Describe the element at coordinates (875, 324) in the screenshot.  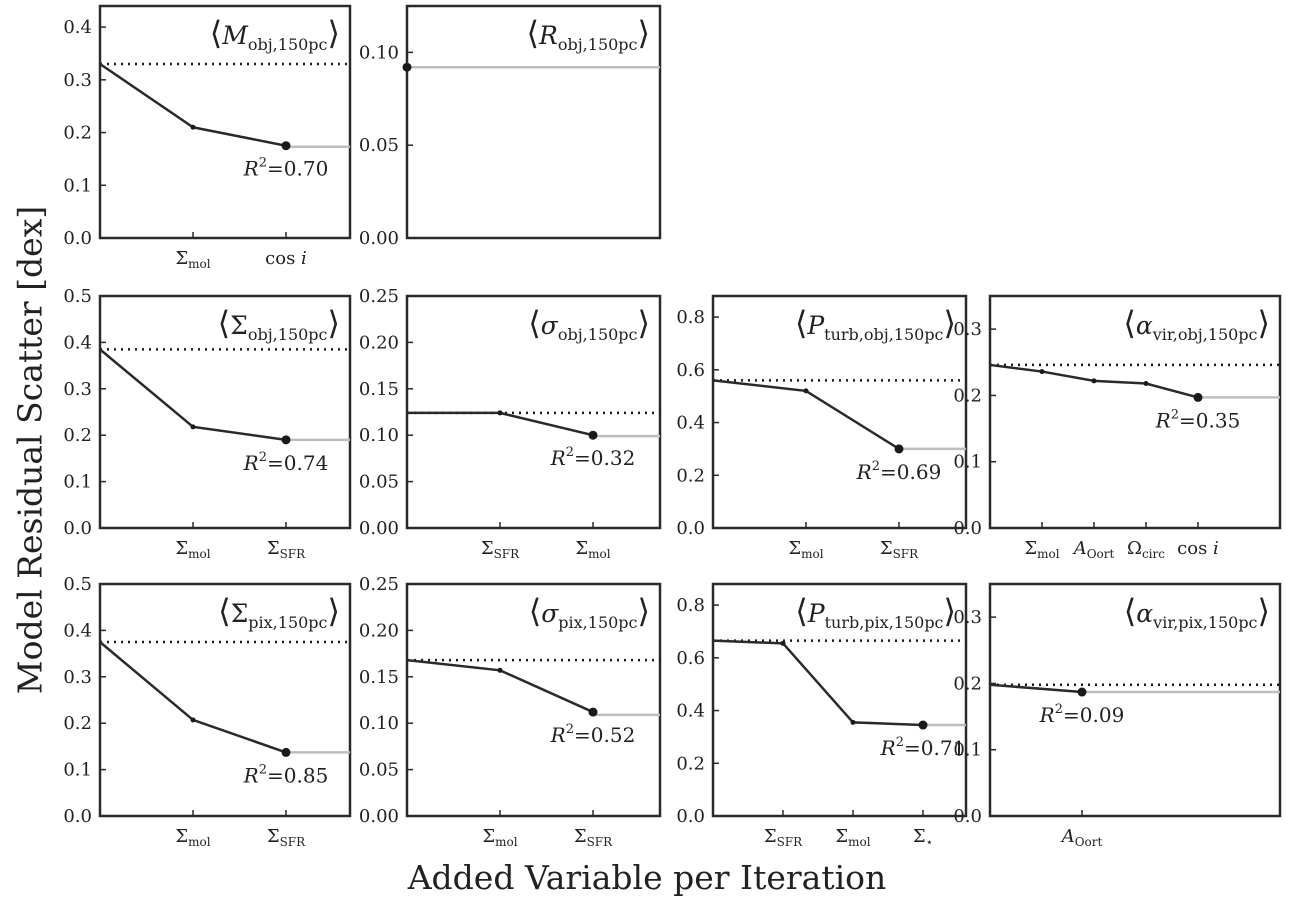
I see `panel-title: ⟨Pturb,obj,150pc⟩` at that location.